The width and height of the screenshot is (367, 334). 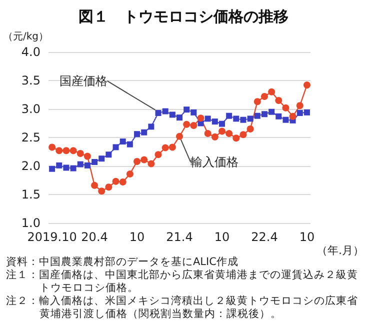 What do you see at coordinates (31, 81) in the screenshot?
I see `y-tick-label: 3.5` at bounding box center [31, 81].